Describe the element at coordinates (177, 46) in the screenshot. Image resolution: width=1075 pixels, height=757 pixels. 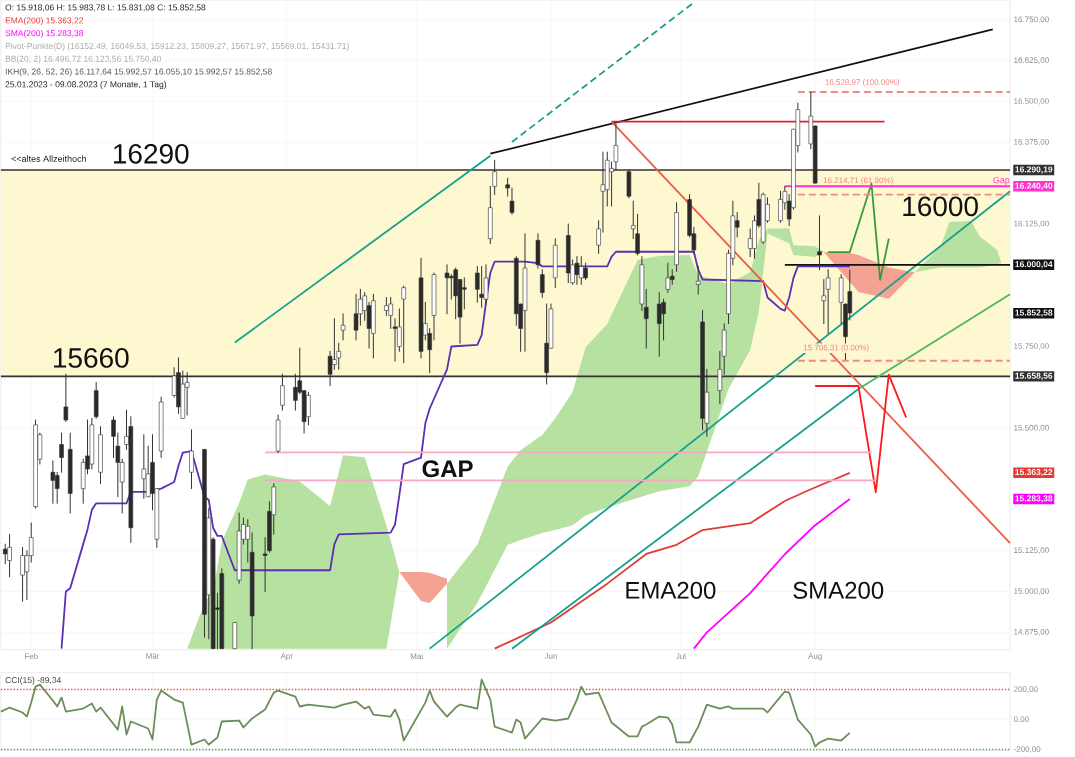
I see `annotation: Pivot-Punkte(D) (16152.49, 16049.53, 15912.23, 15809.27, 15671.97, 15569.01, 15431.71)` at that location.